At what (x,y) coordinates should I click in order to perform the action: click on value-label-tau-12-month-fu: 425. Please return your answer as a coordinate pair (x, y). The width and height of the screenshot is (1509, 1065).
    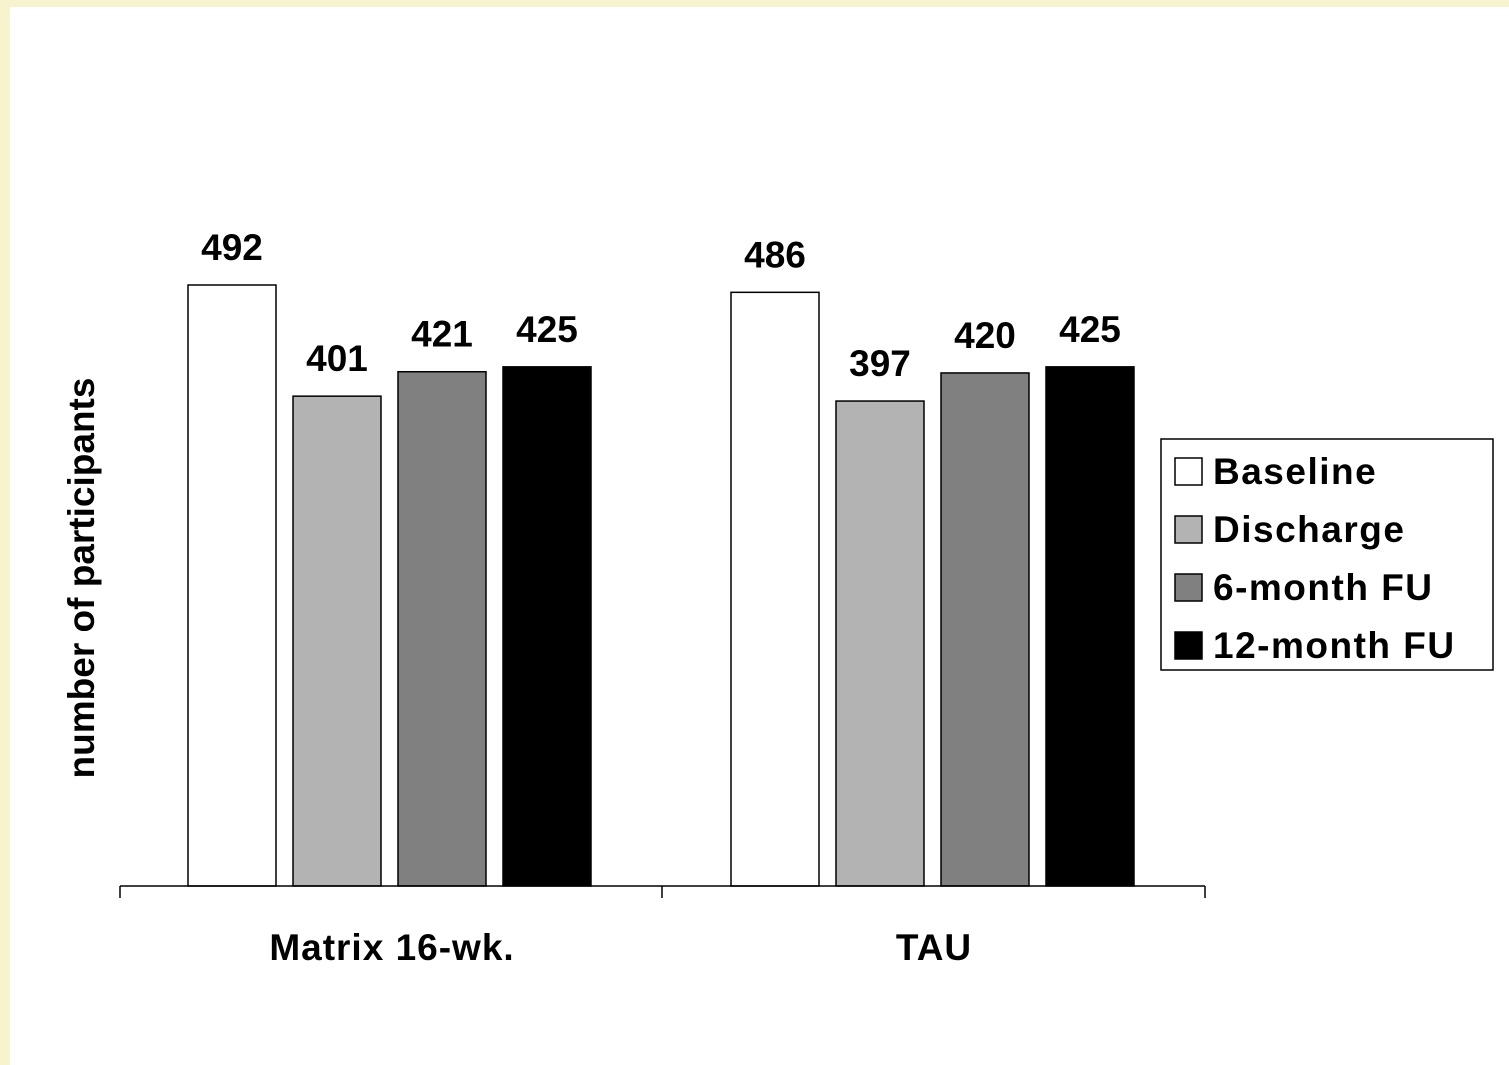
    Looking at the image, I should click on (1090, 329).